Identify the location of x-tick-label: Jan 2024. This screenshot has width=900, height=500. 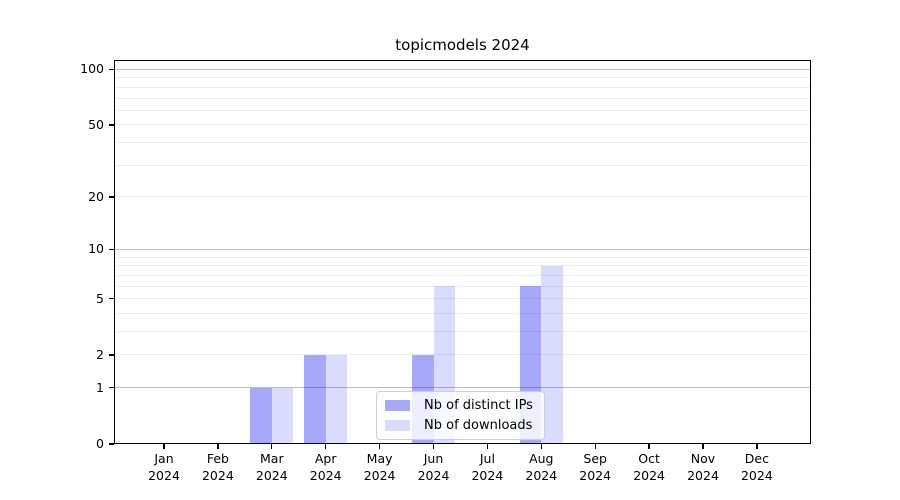
(164, 467).